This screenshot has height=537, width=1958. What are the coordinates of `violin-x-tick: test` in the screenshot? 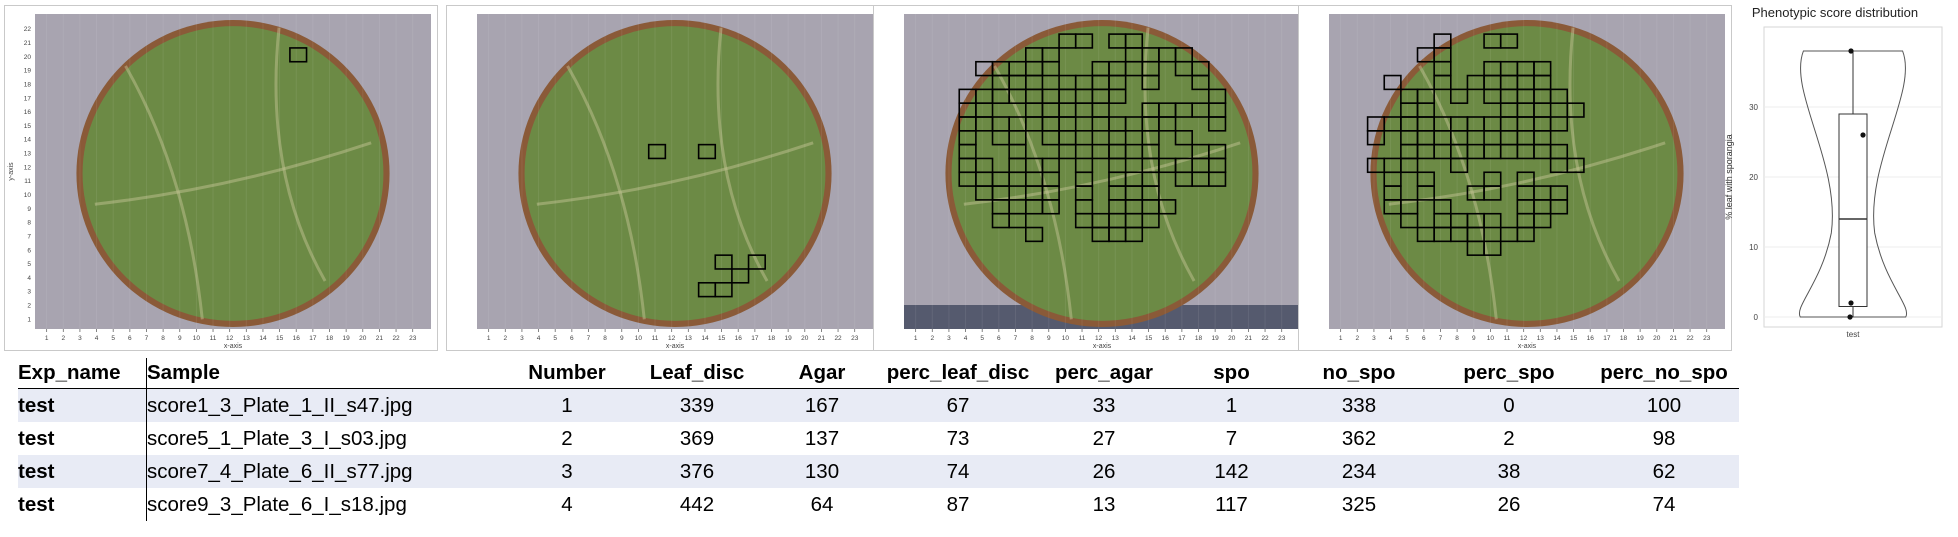 It's located at (1854, 334).